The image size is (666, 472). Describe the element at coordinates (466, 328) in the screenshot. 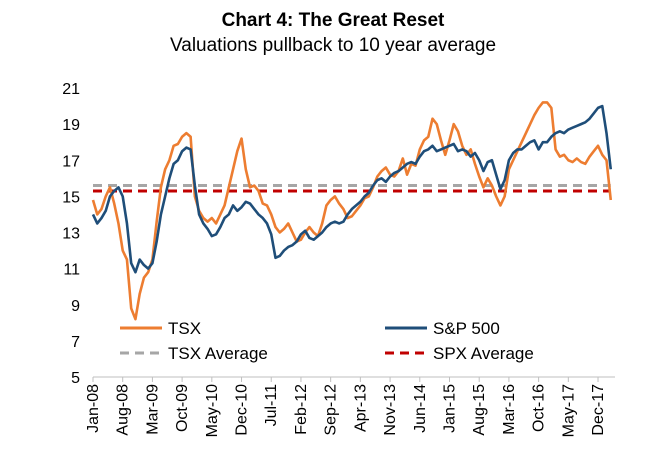

I see `legend-label: S&P 500` at that location.